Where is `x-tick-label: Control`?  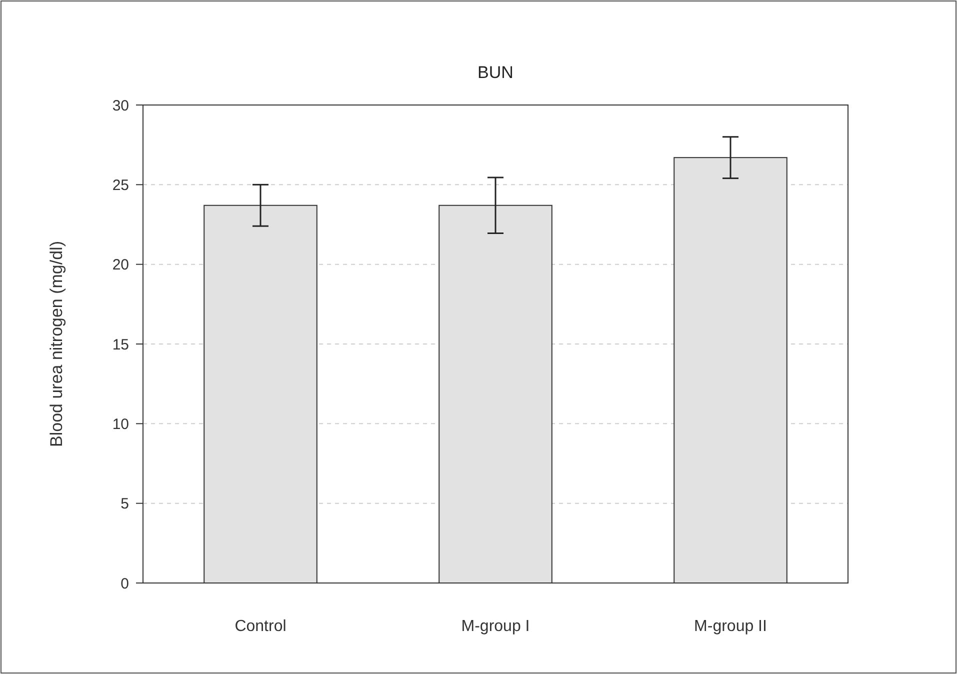 x-tick-label: Control is located at coordinates (260, 626).